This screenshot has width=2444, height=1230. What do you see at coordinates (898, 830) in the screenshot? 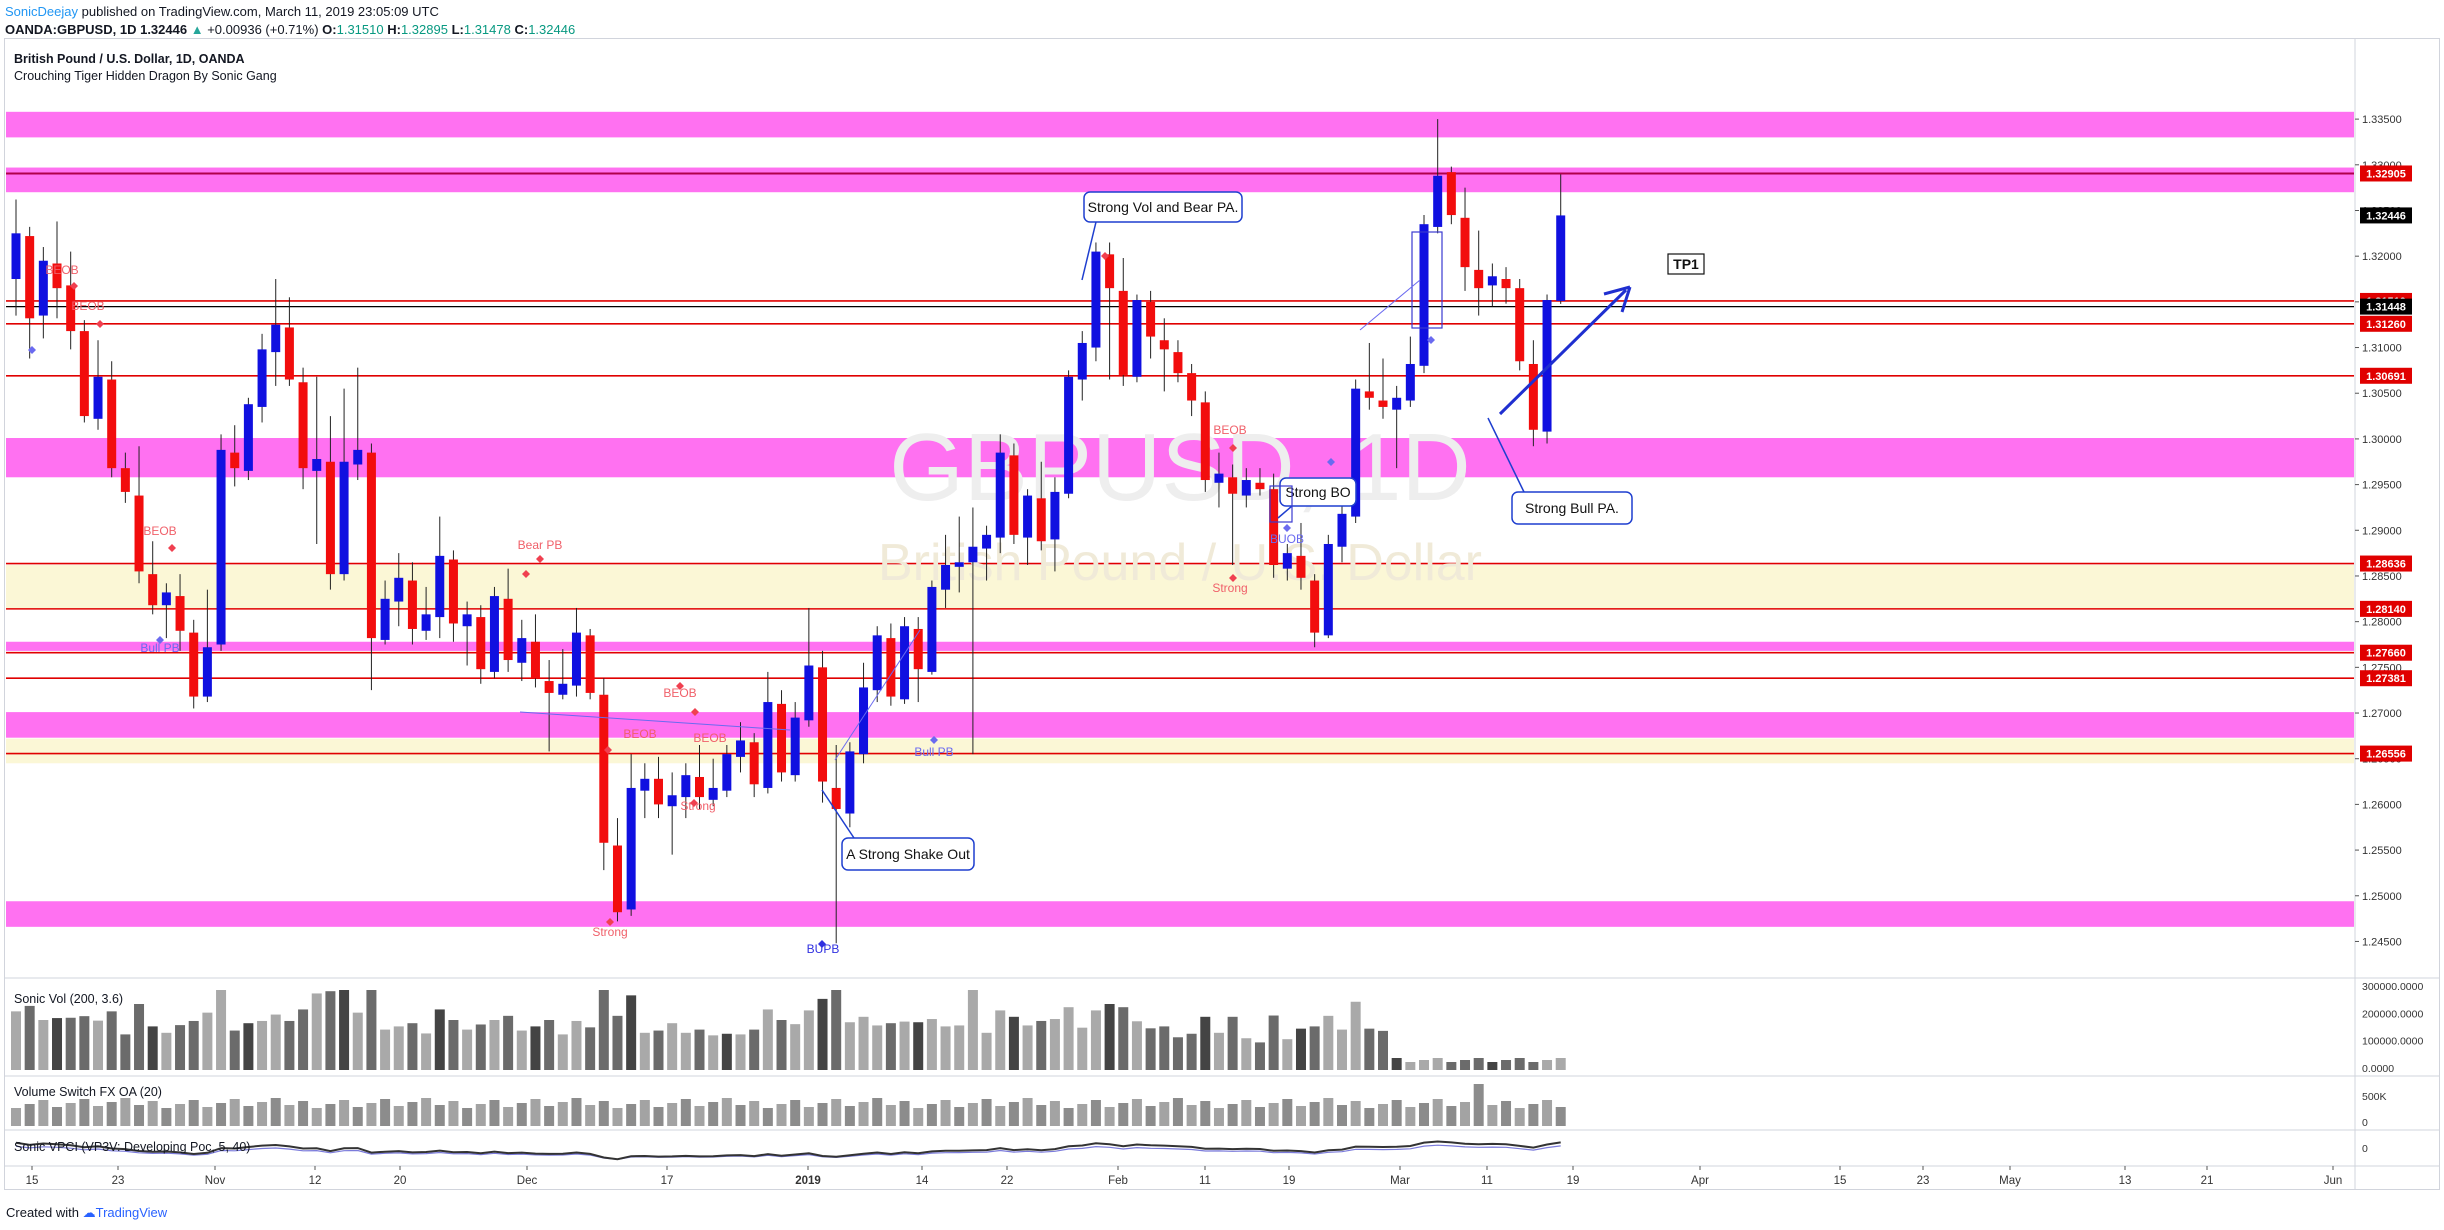
I see `annotation-callout: A Strong Shake Out` at bounding box center [898, 830].